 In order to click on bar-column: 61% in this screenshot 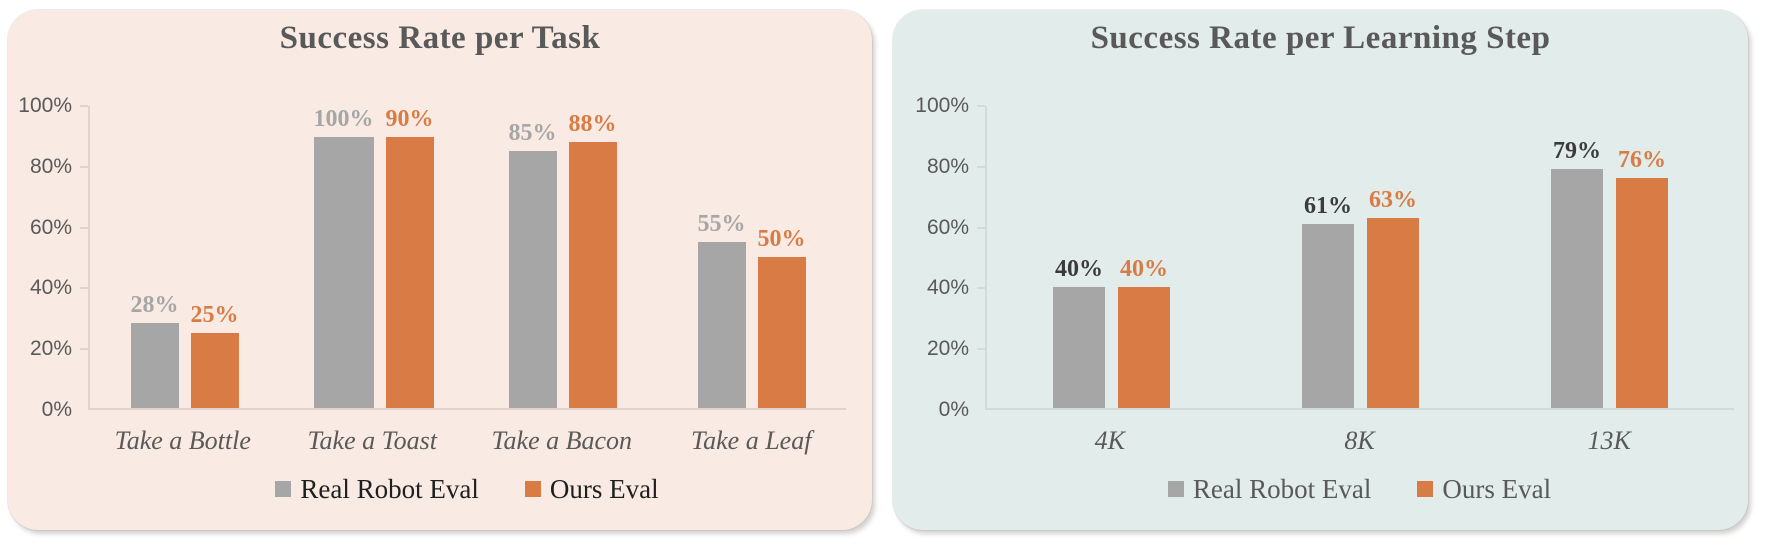, I will do `click(1328, 257)`.